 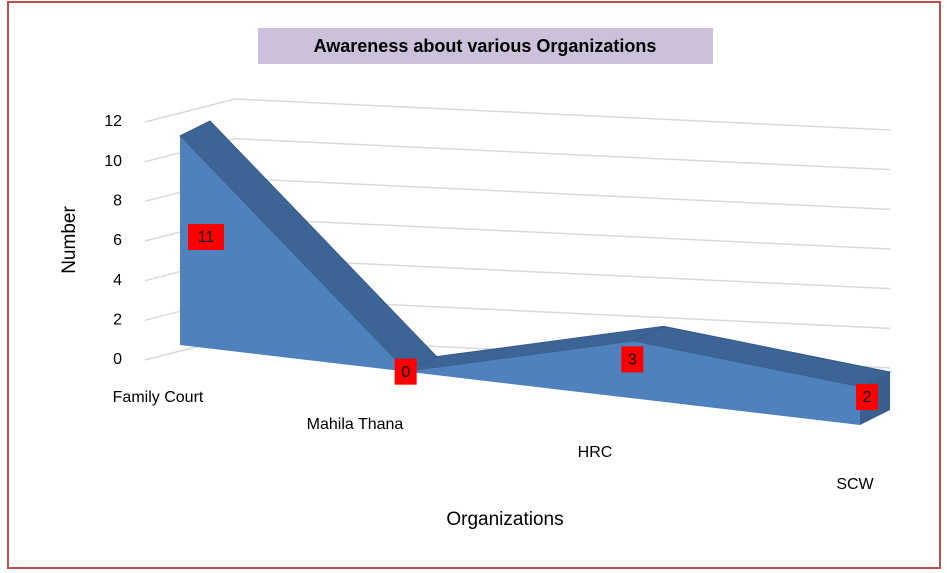 I want to click on y-tick-label: 2, so click(x=117, y=320).